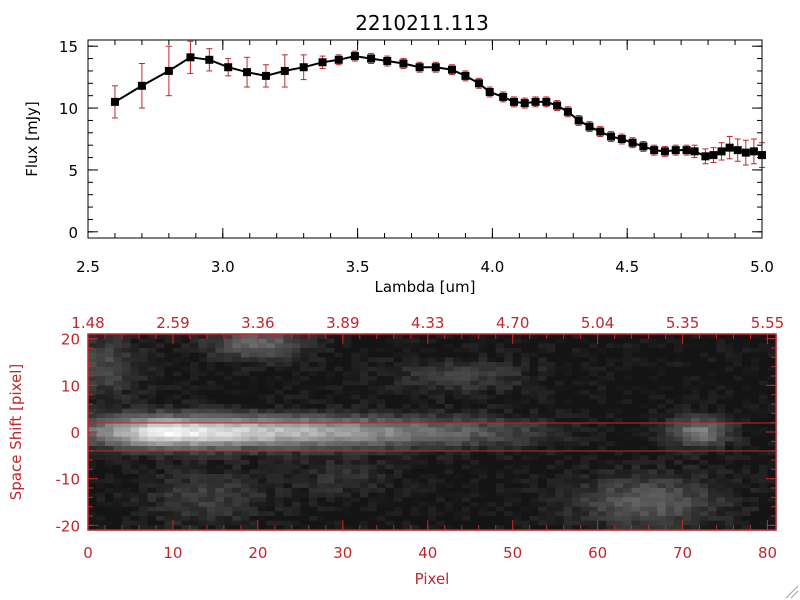 The height and width of the screenshot is (600, 800). Describe the element at coordinates (792, 592) in the screenshot. I see `resize-grip-icon` at that location.